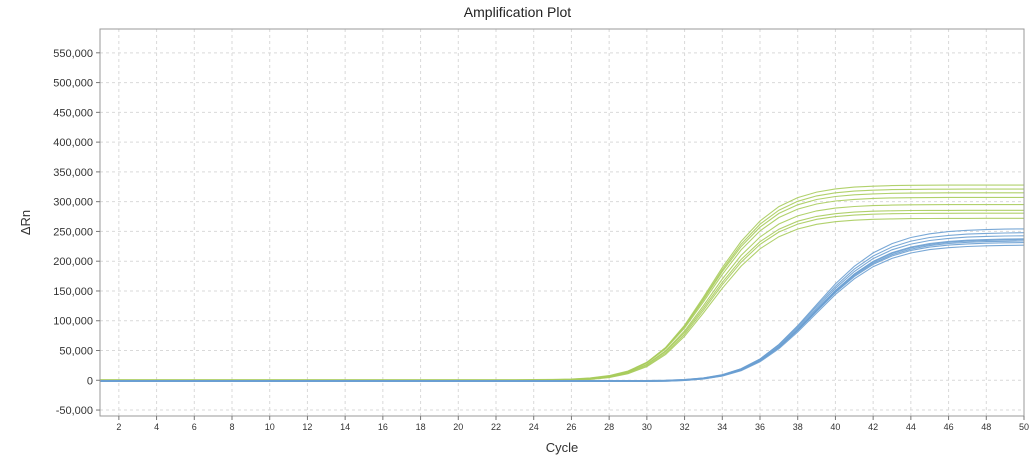 The image size is (1035, 463). Describe the element at coordinates (1024, 427) in the screenshot. I see `x-tick-label: 50` at that location.